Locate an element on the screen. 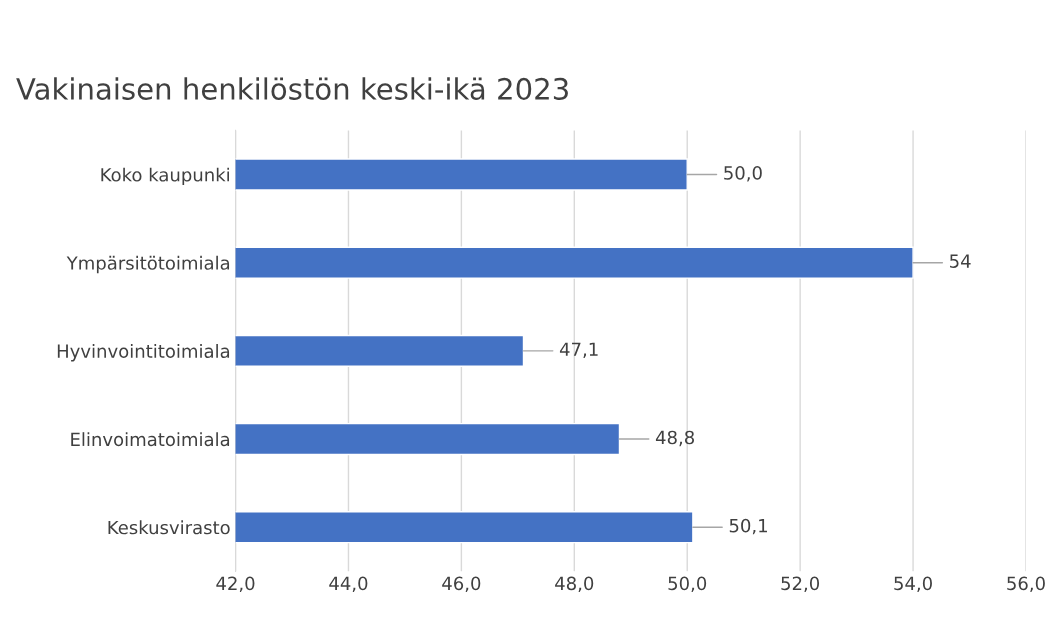 This screenshot has width=1061, height=621. chart-title: Vakinaisen henkilöstön keski-ikä 2023 is located at coordinates (292, 88).